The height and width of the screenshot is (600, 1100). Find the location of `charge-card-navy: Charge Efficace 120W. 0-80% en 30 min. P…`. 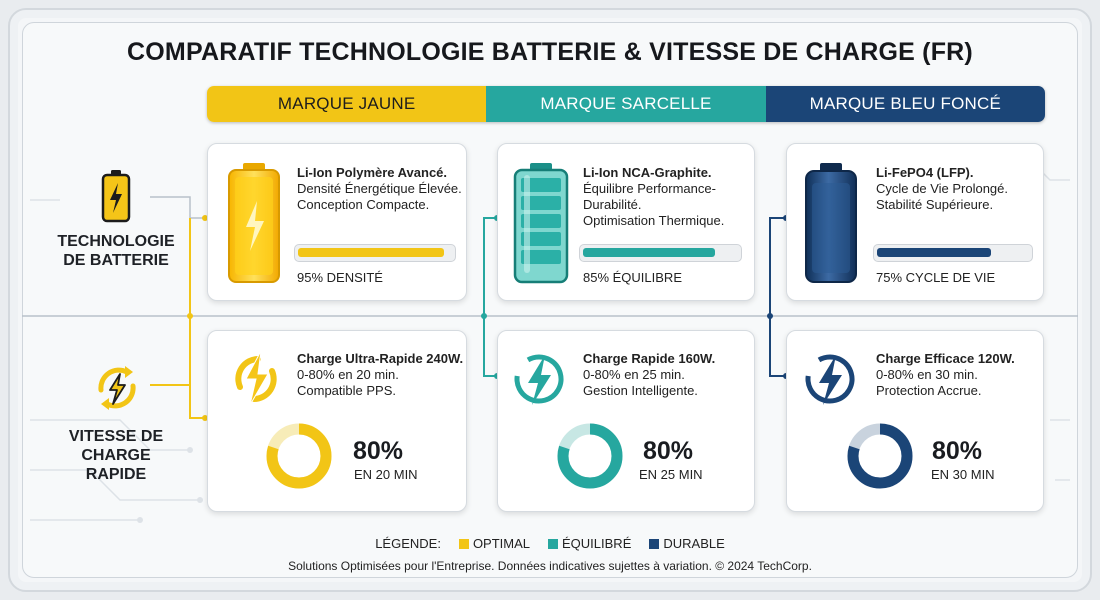

charge-card-navy: Charge Efficace 120W. 0-80% en 30 min. P… is located at coordinates (915, 421).